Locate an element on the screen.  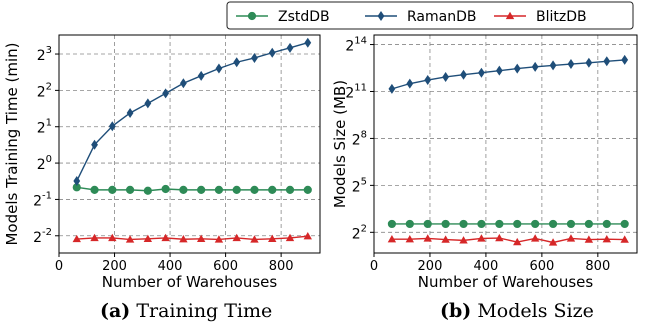
y-tick-label: 2-2 is located at coordinates (42, 236).